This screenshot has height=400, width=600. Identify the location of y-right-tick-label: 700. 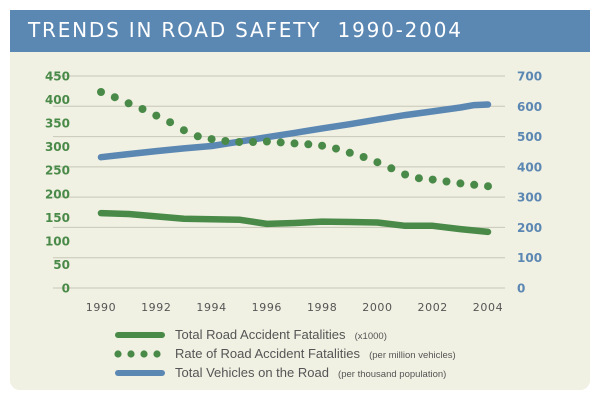
(529, 77).